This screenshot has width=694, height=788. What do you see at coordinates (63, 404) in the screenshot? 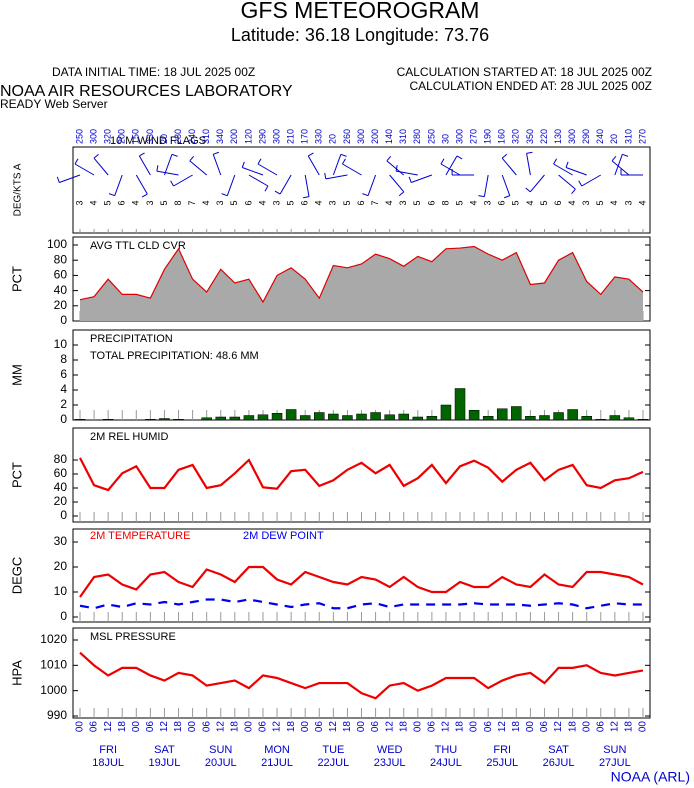
I see `y-tick-label: 2` at bounding box center [63, 404].